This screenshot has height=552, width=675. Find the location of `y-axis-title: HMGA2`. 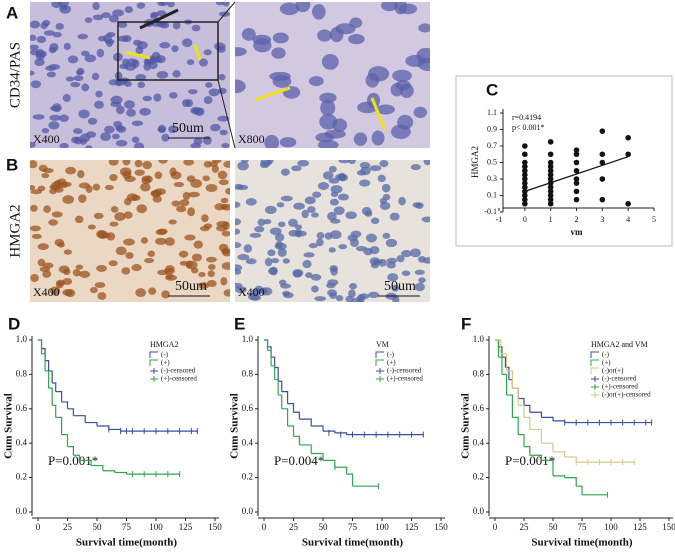

y-axis-title: HMGA2 is located at coordinates (475, 162).